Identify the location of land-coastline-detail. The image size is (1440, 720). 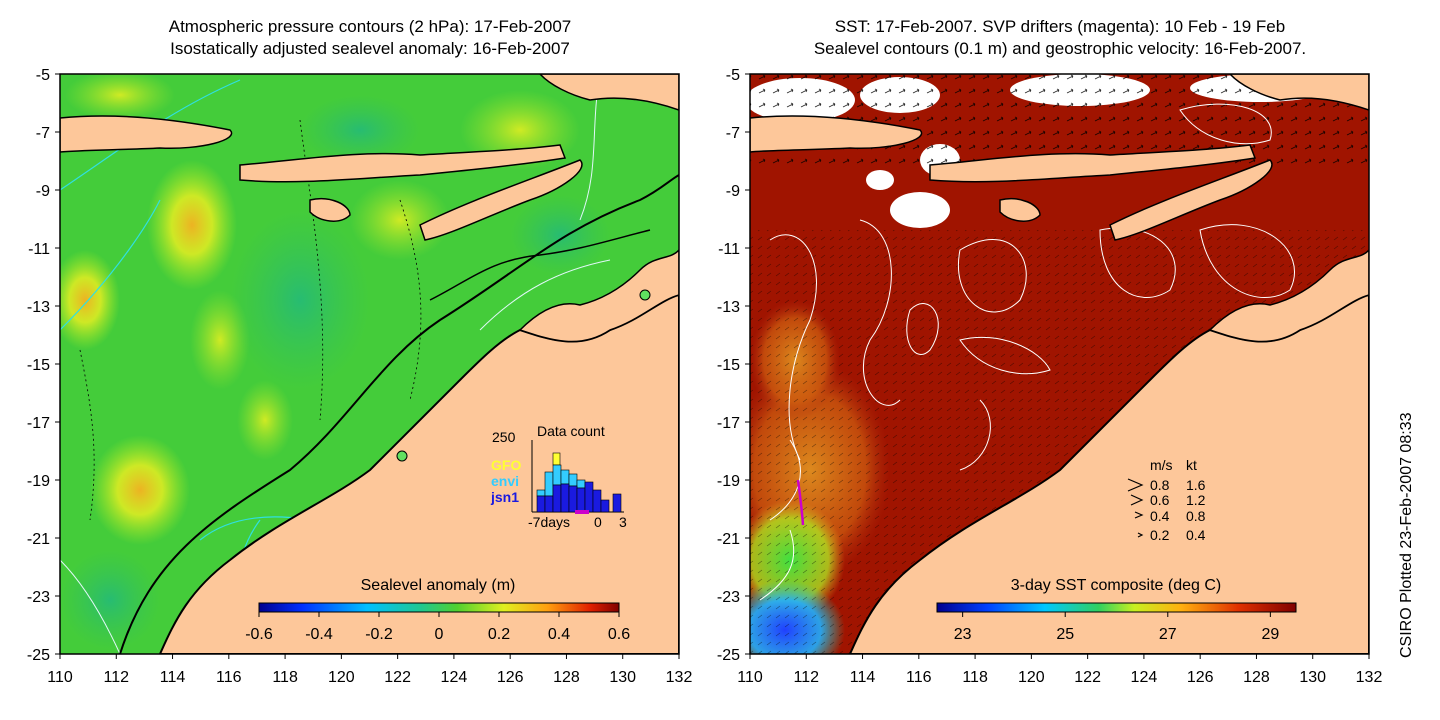
(598, 295).